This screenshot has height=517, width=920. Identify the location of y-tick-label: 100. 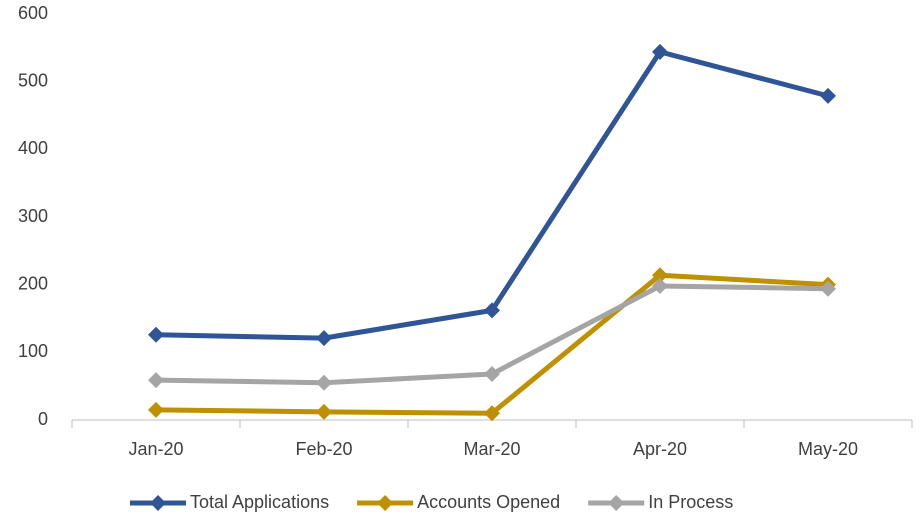
(33, 351).